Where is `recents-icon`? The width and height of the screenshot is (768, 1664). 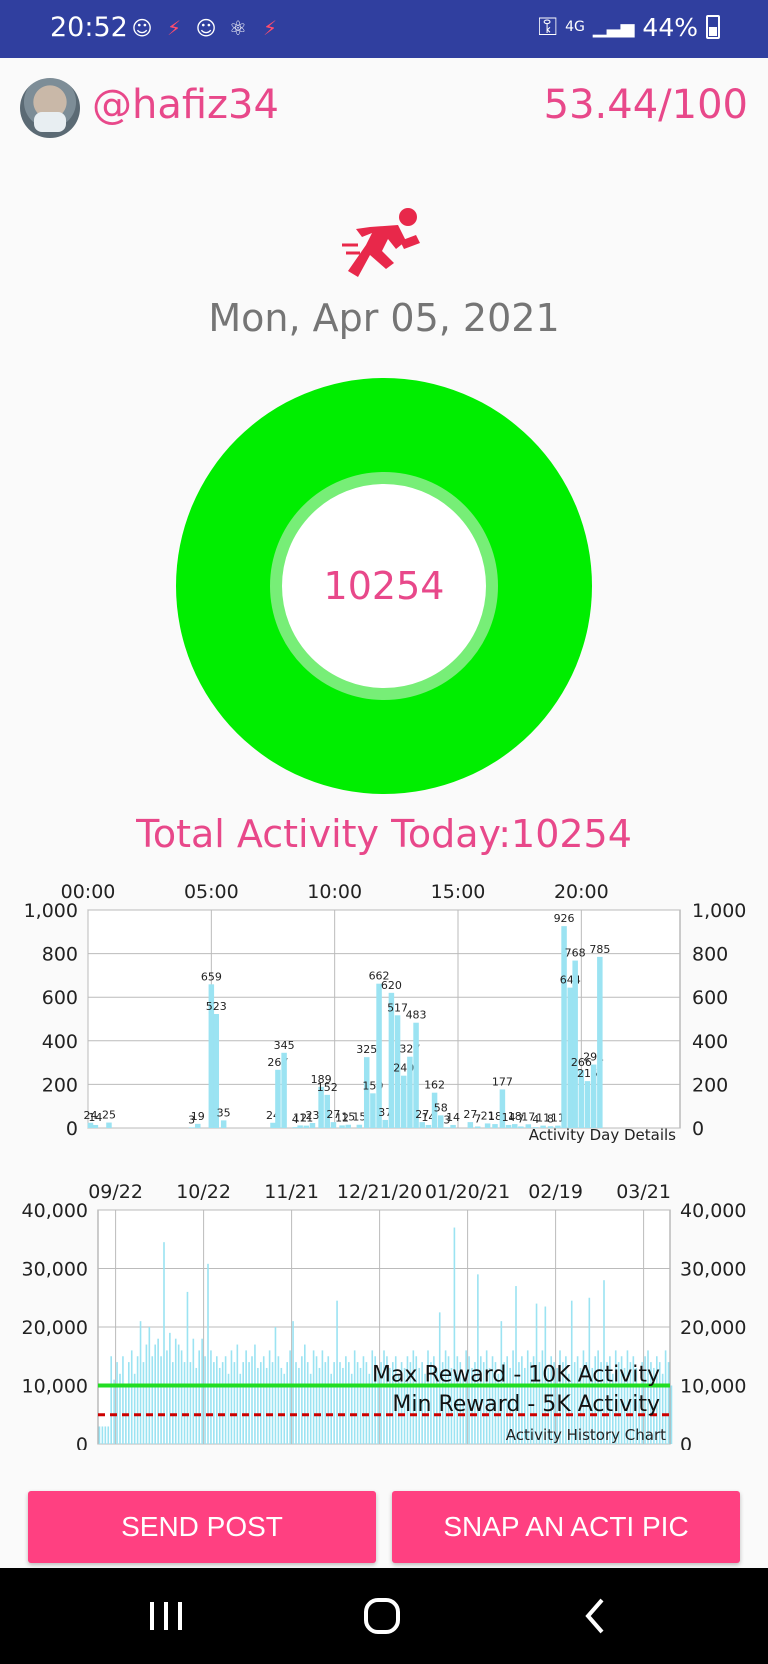 recents-icon is located at coordinates (166, 1616).